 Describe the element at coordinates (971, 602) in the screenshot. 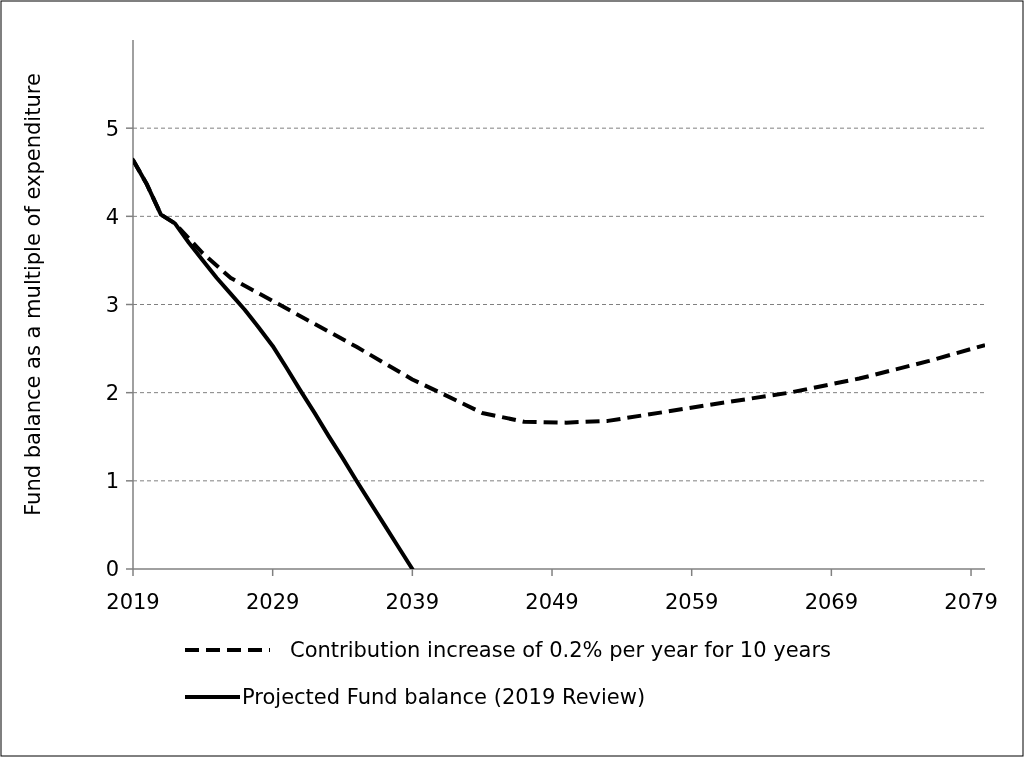

I see `x-tick-label: 2079` at that location.